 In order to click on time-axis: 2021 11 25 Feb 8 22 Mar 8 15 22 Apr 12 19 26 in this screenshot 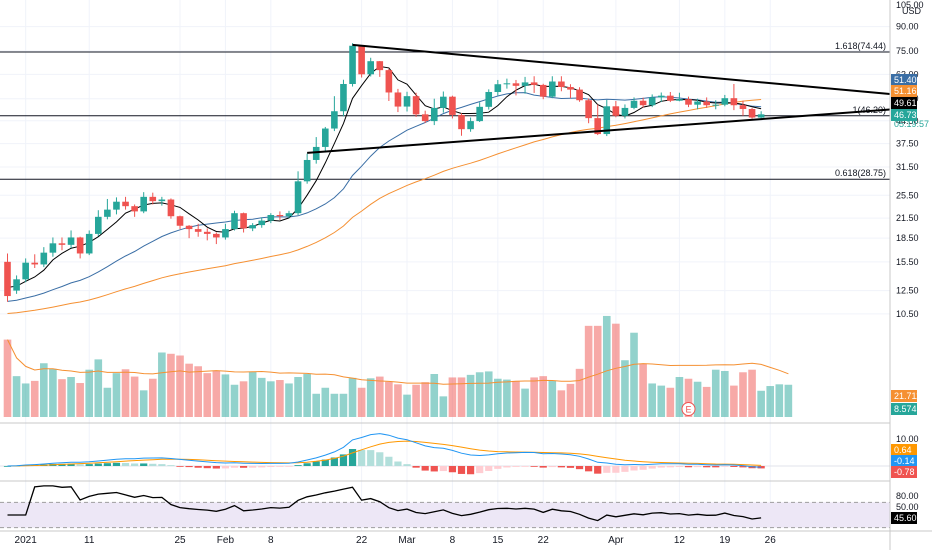, I will do `click(396, 540)`.